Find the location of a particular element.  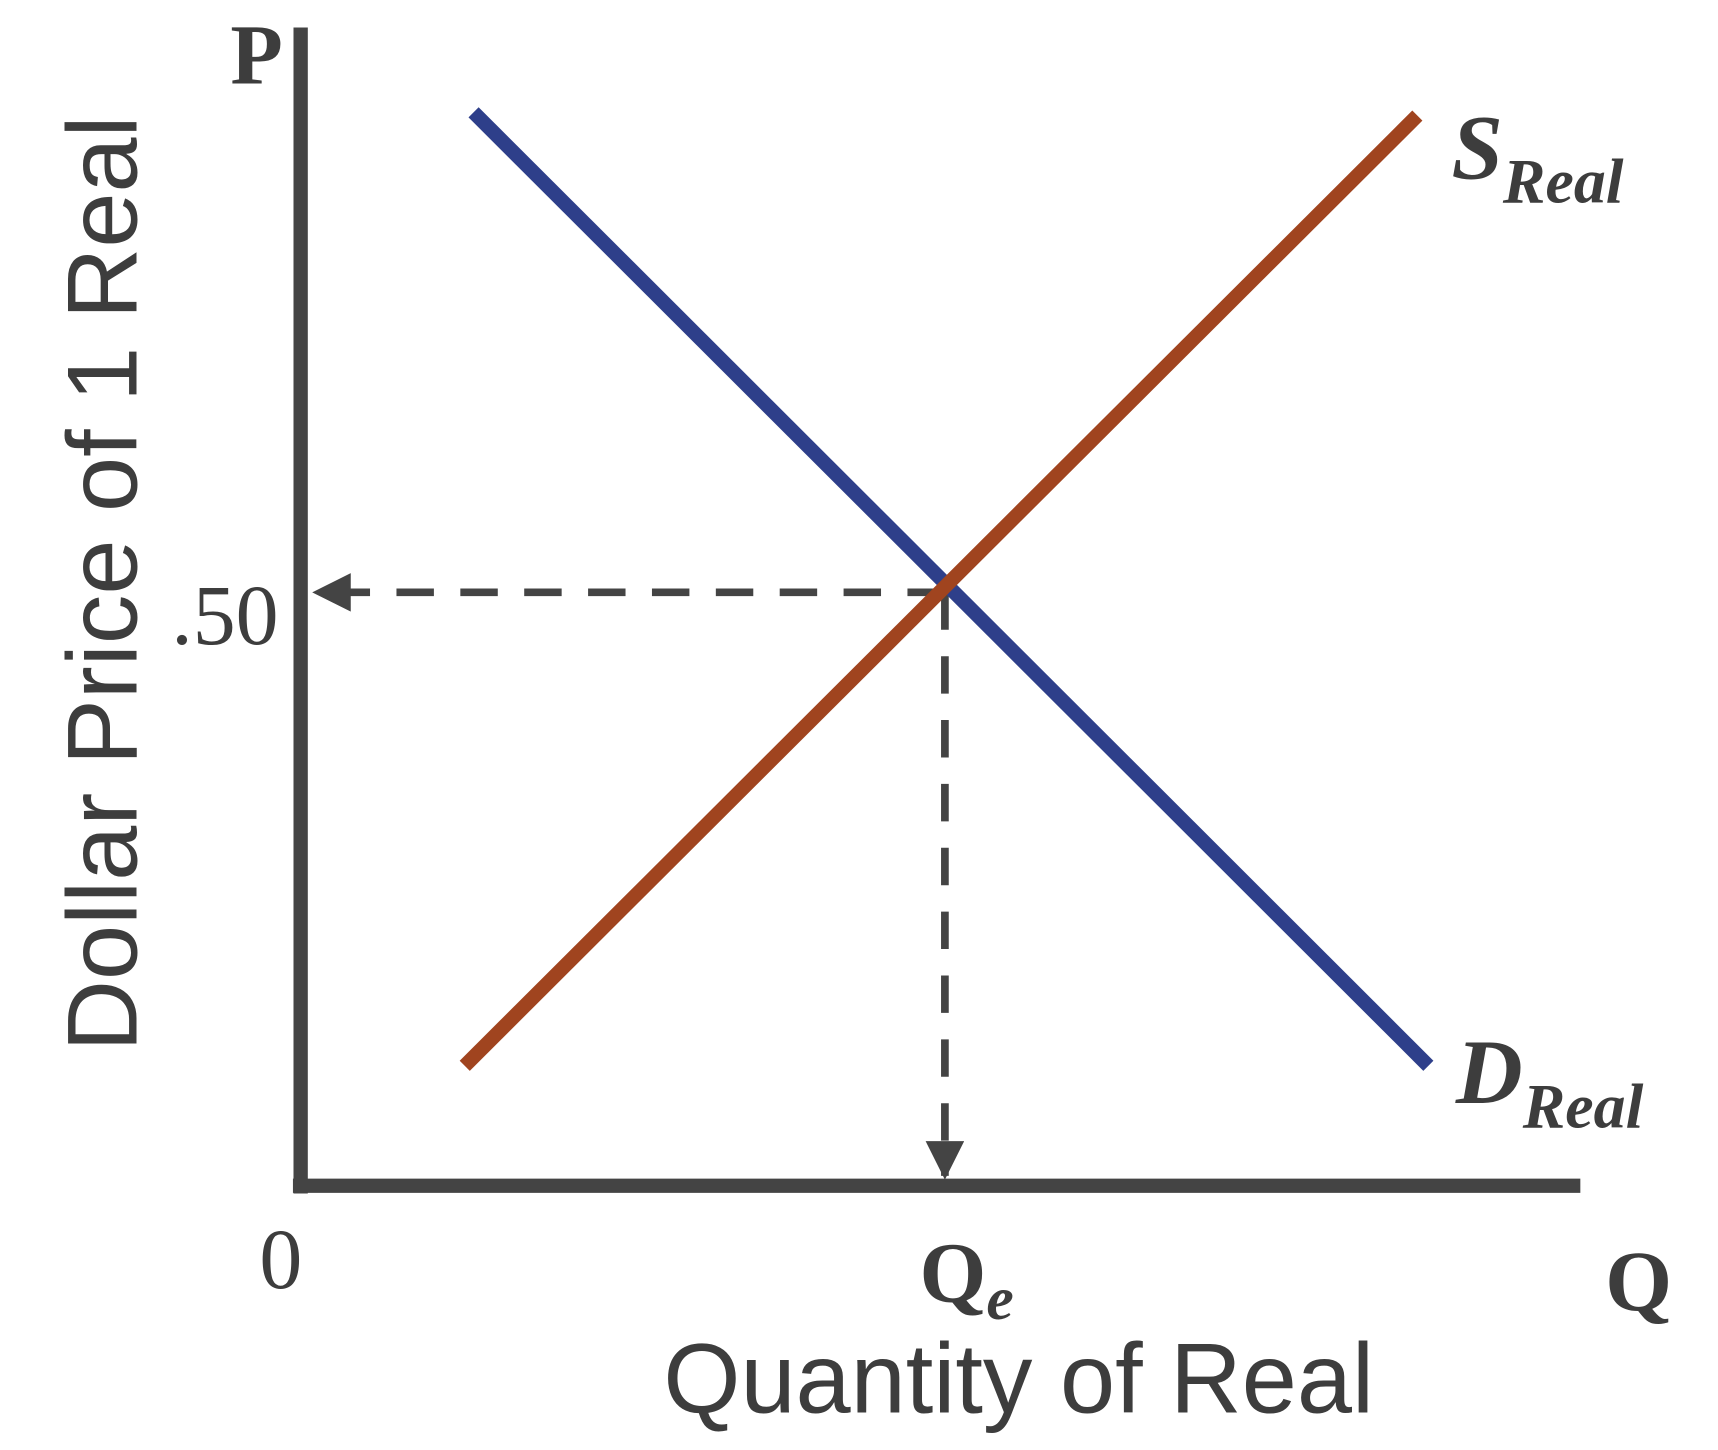

equilibrium-quantity-label: Qe is located at coordinates (967, 1278).